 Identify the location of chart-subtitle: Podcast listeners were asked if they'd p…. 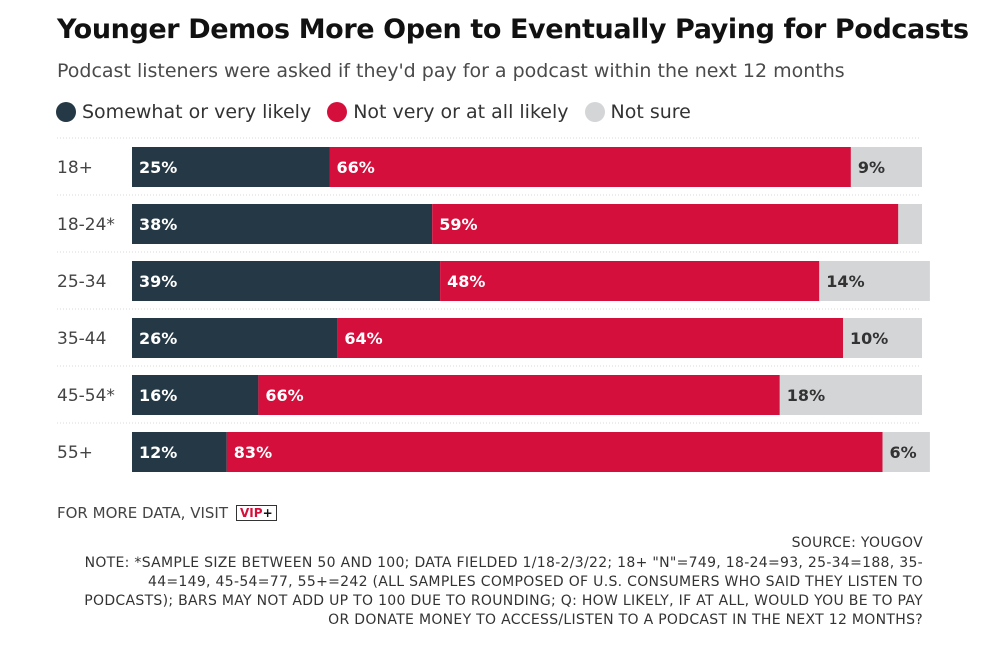
(451, 71).